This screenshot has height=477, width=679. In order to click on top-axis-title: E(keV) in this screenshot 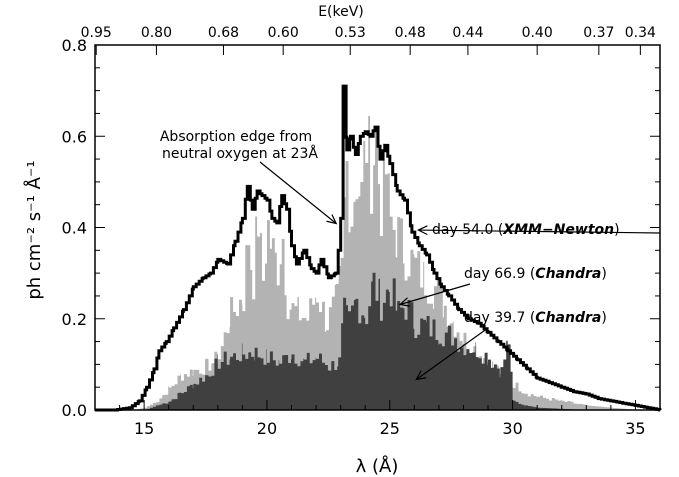, I will do `click(341, 12)`.